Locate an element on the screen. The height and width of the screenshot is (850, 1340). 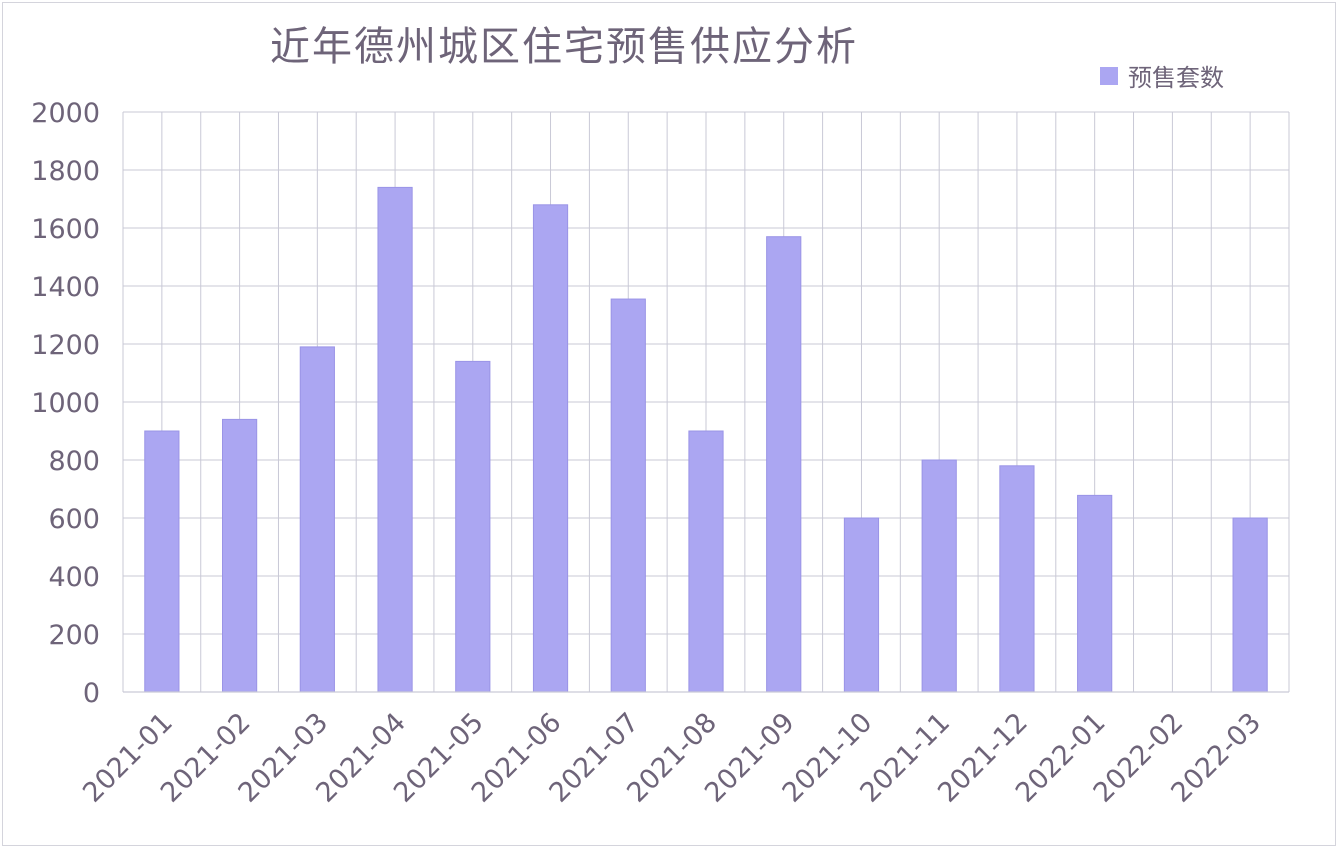
chart-title: 近年德州城区住宅预售供应分析 is located at coordinates (564, 47).